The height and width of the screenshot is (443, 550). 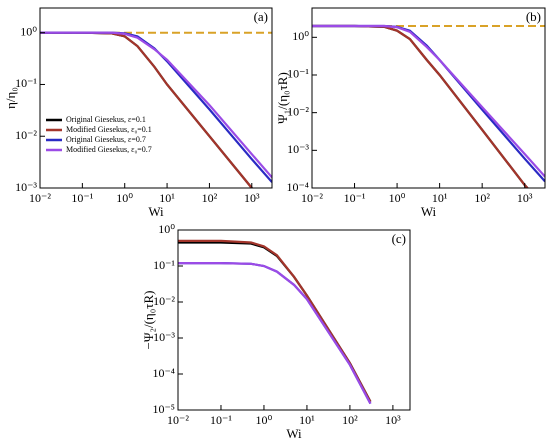 I want to click on y-tick-label: 10⁻⁵, so click(x=163, y=409).